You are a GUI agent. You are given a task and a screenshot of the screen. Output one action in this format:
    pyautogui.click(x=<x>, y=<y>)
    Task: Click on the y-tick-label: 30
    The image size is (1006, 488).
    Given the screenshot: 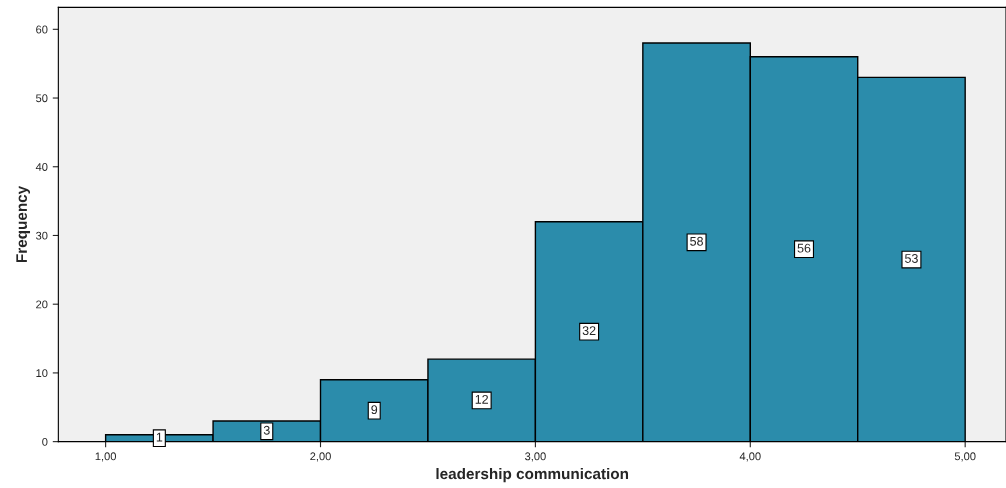 What is the action you would take?
    pyautogui.click(x=42, y=235)
    